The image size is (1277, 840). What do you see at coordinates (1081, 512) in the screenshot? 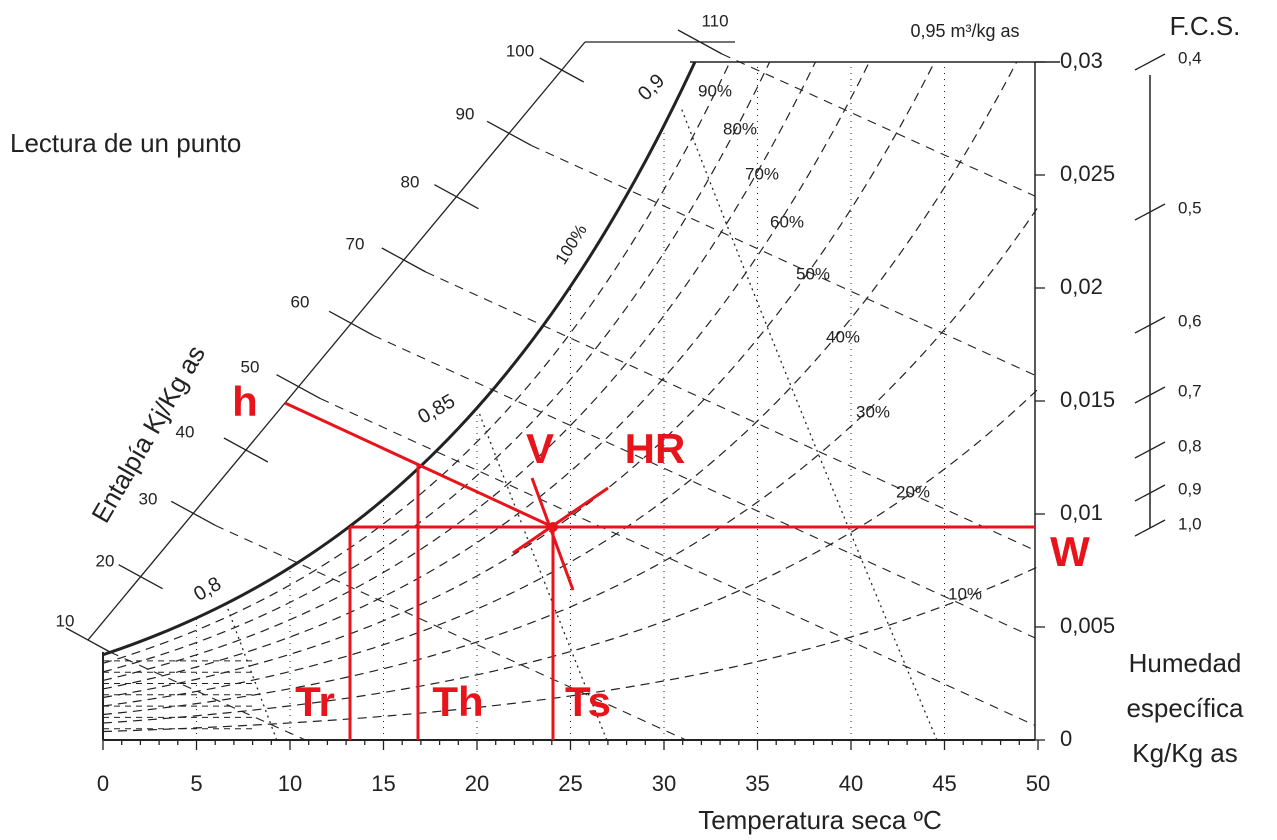
I see `humidity-tick-label: 0,01` at bounding box center [1081, 512].